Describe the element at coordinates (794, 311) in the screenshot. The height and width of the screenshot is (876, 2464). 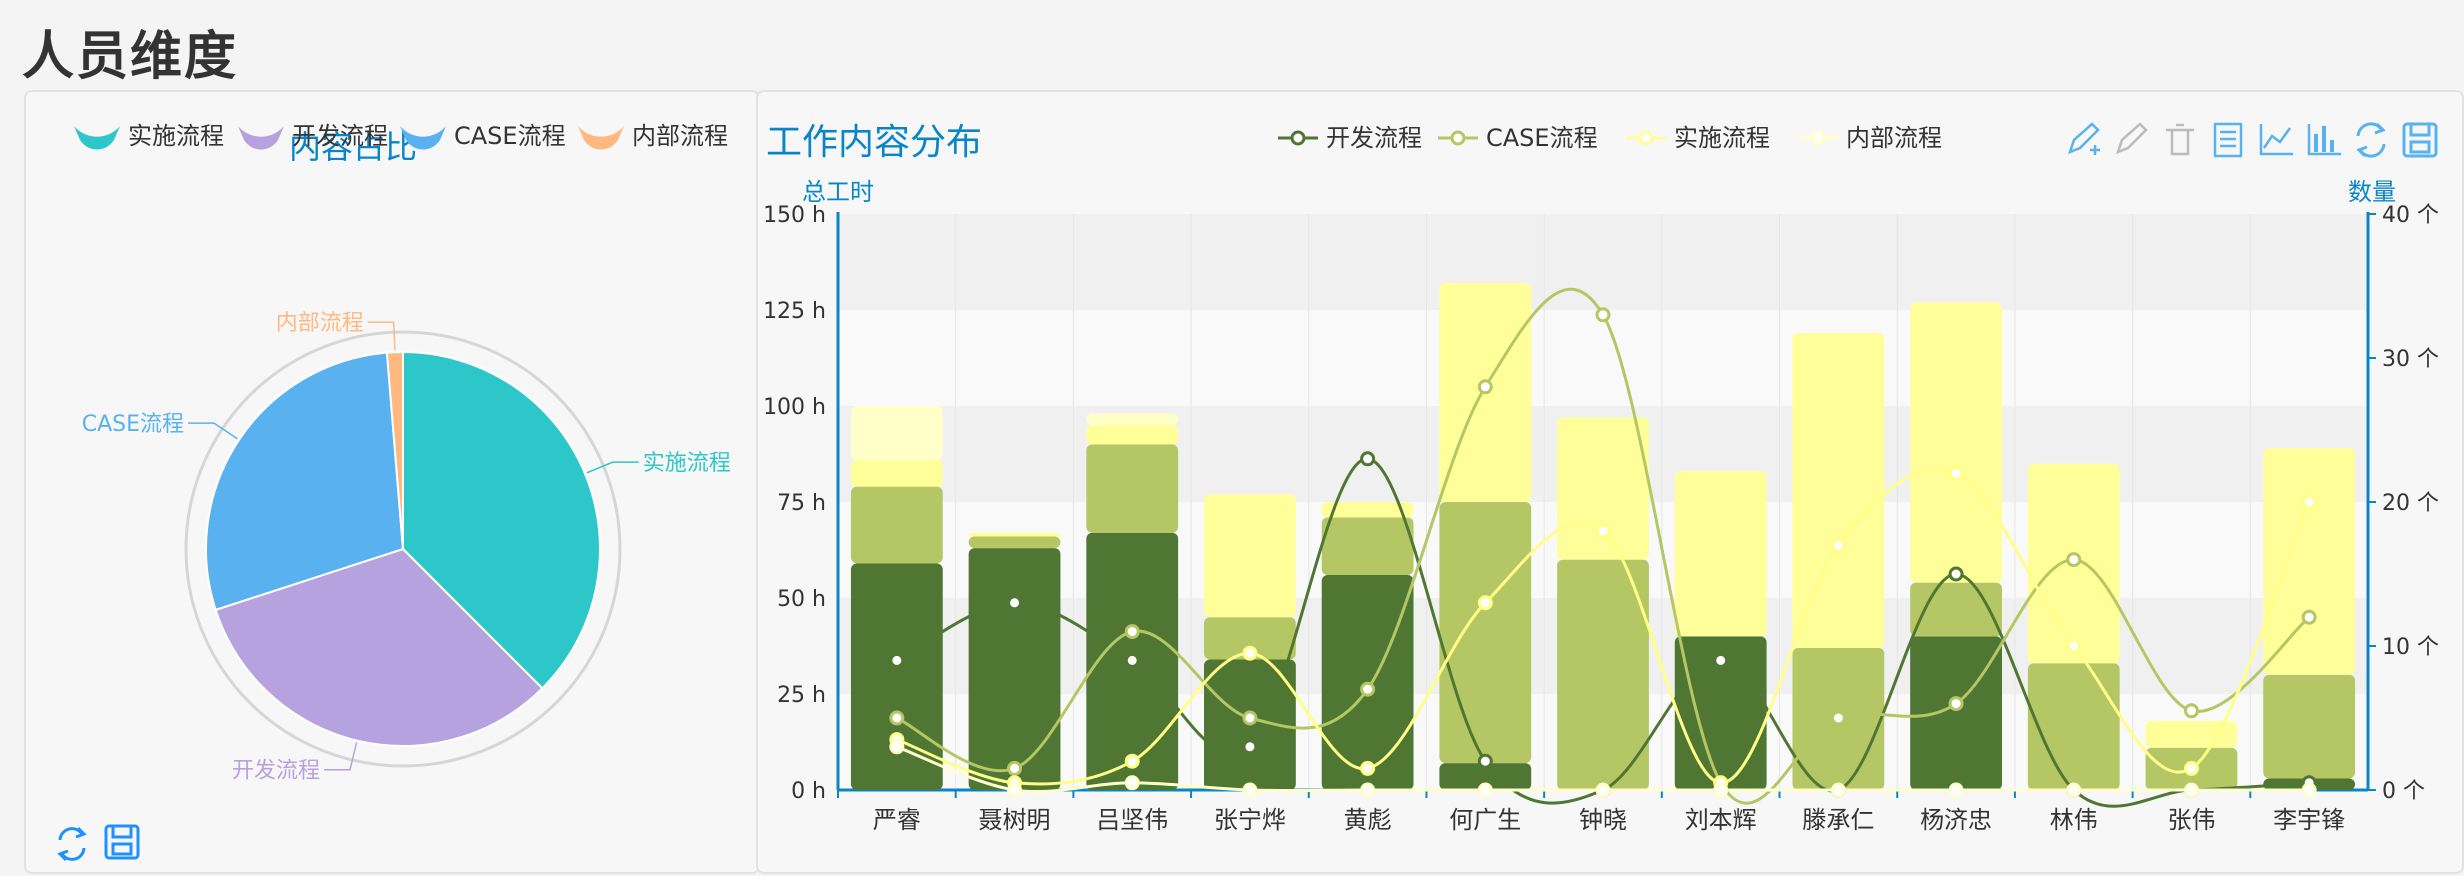
I see `y-tick-label-left: 125 h` at that location.